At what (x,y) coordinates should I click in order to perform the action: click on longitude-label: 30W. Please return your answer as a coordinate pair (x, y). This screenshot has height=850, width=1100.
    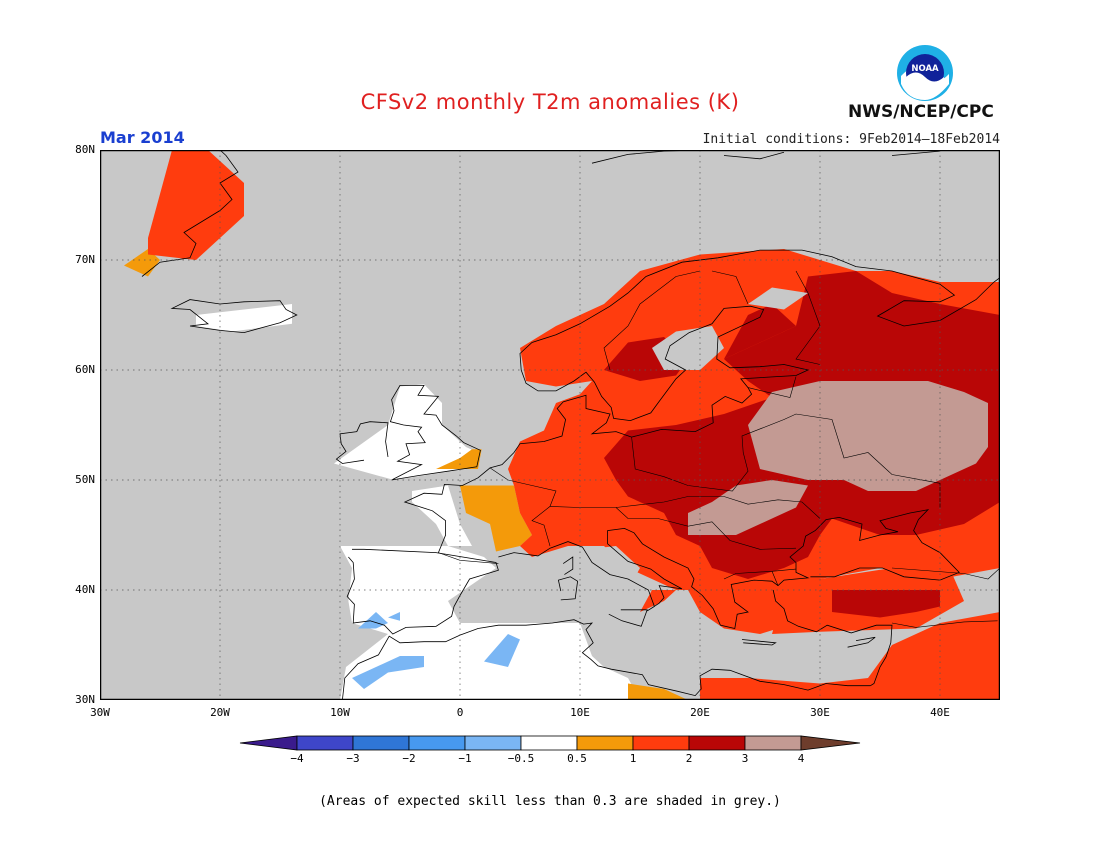
    Looking at the image, I should click on (100, 712).